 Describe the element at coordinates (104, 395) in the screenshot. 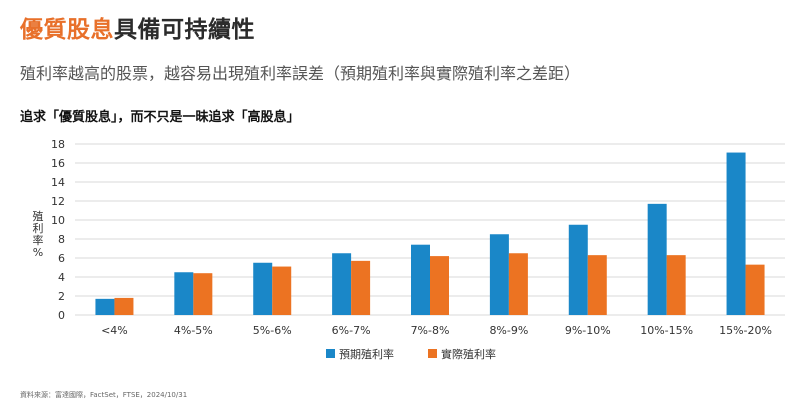

I see `source-note: 資料來源：富達國際，FactSet，FTSE，2024/10/31` at that location.